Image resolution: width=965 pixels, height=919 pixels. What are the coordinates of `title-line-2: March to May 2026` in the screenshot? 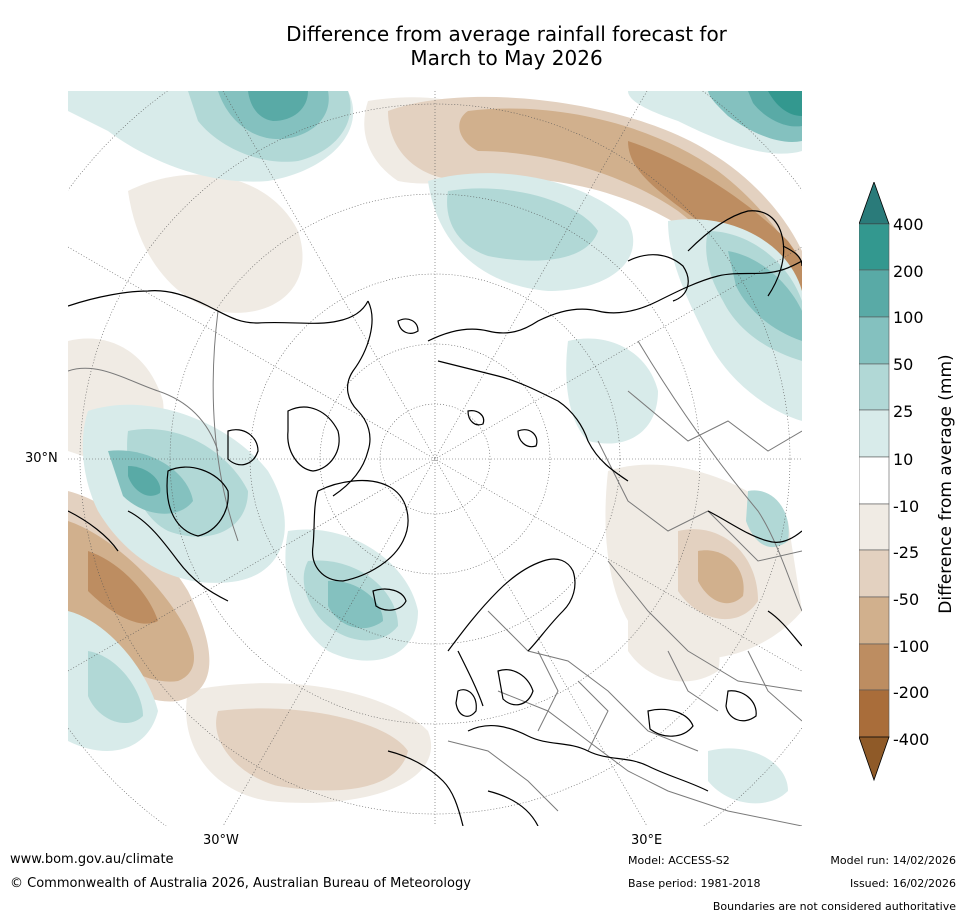 It's located at (506, 58).